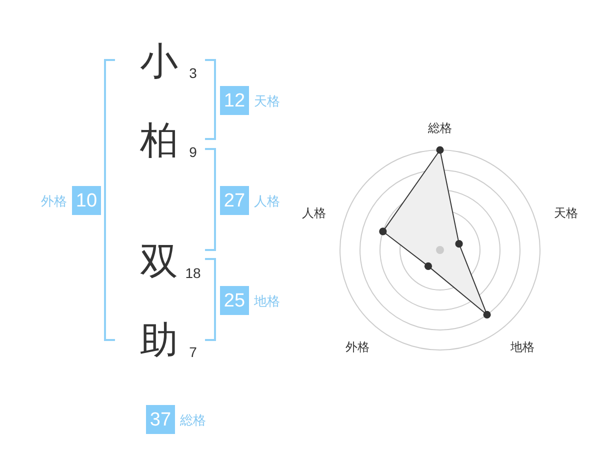 The width and height of the screenshot is (600, 470). I want to click on spoke-label: 天格, so click(566, 213).